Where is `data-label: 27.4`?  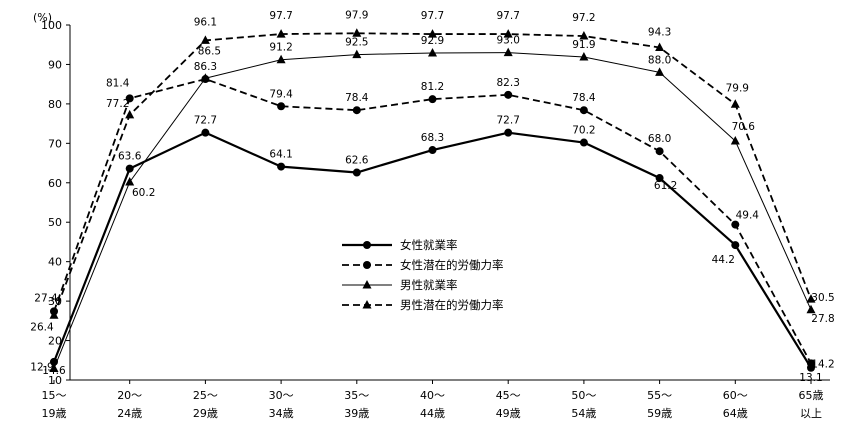
data-label: 27.4 is located at coordinates (46, 298).